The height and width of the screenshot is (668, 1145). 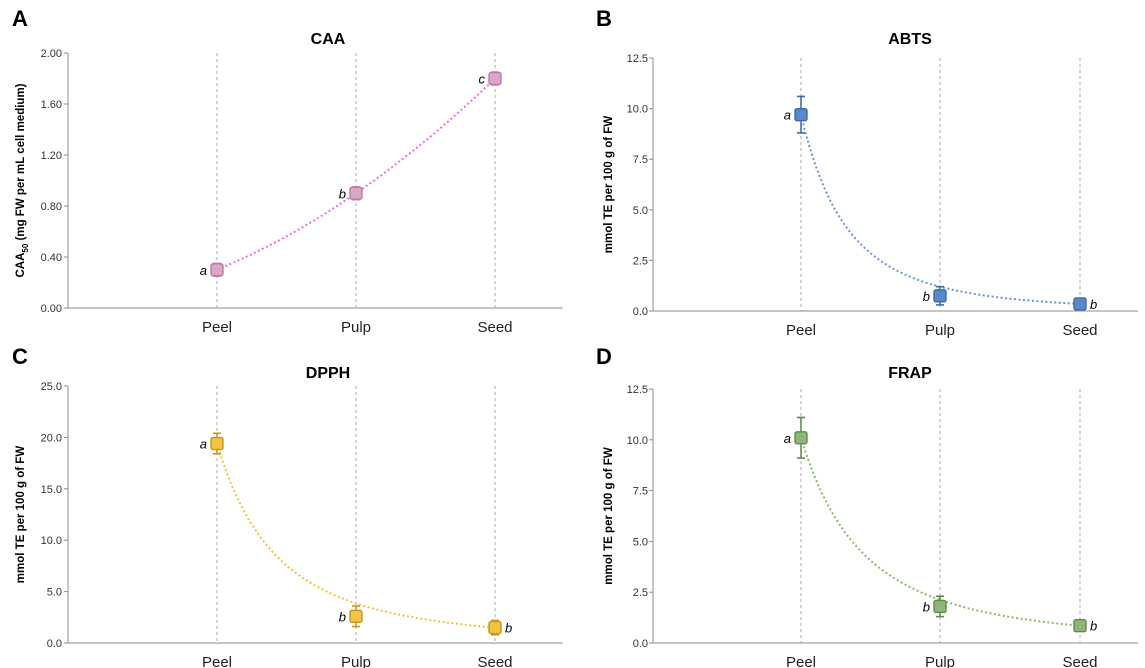 I want to click on y-tick-label: 25.0, so click(x=51, y=387).